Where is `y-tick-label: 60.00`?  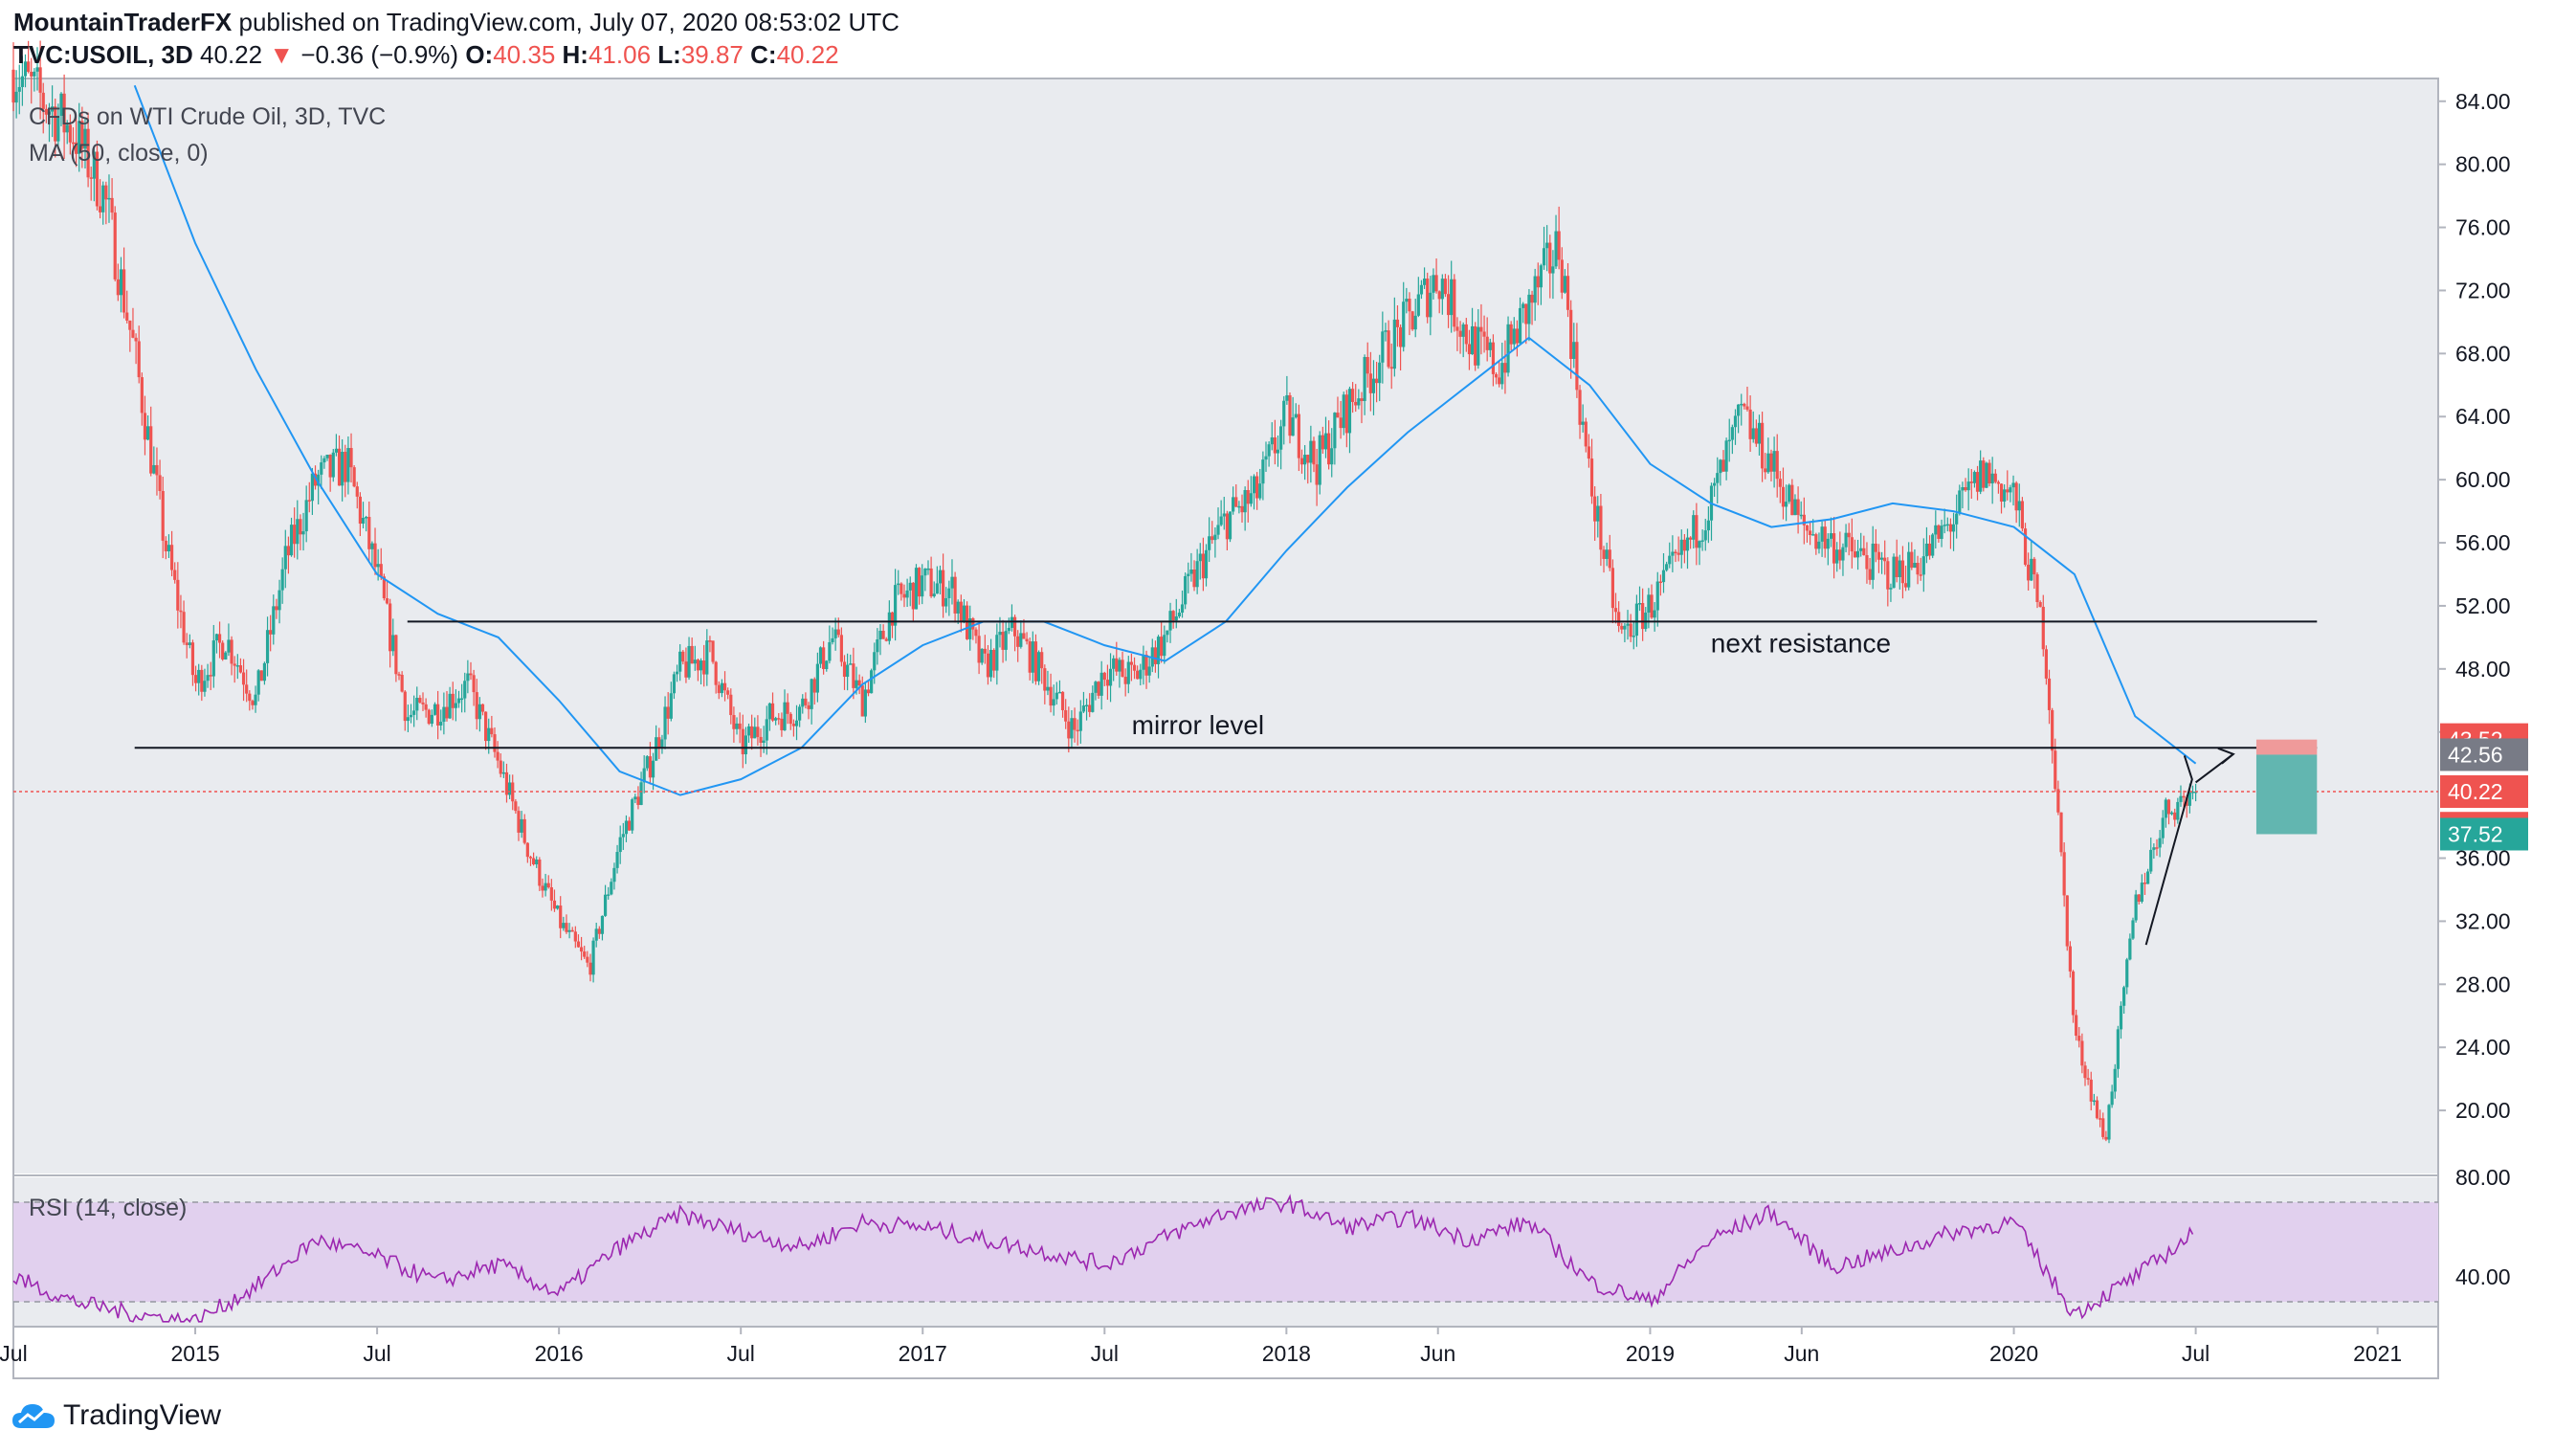
y-tick-label: 60.00 is located at coordinates (2483, 479).